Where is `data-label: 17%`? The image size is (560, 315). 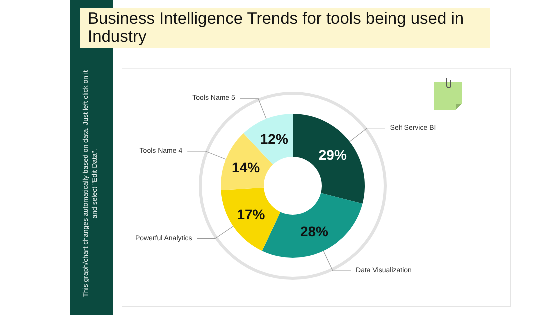 data-label: 17% is located at coordinates (251, 214).